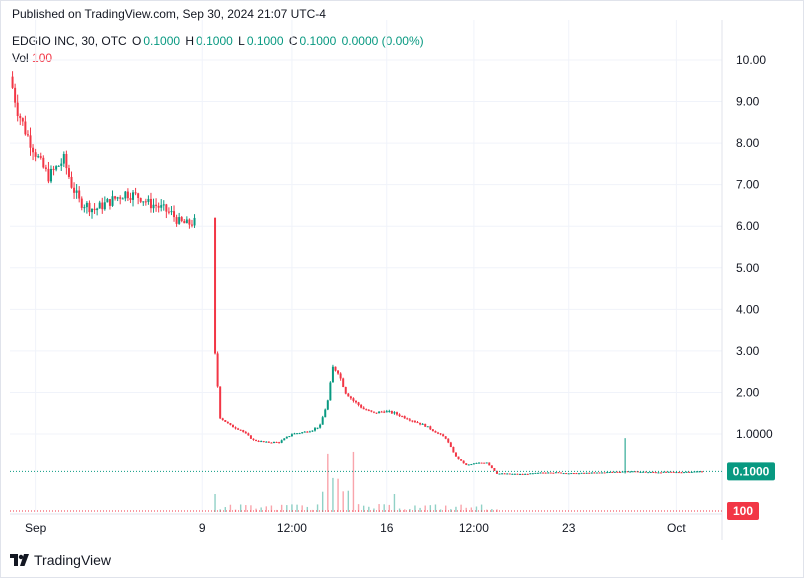 The image size is (804, 578). Describe the element at coordinates (214, 41) in the screenshot. I see `high-value: 0.1000` at that location.